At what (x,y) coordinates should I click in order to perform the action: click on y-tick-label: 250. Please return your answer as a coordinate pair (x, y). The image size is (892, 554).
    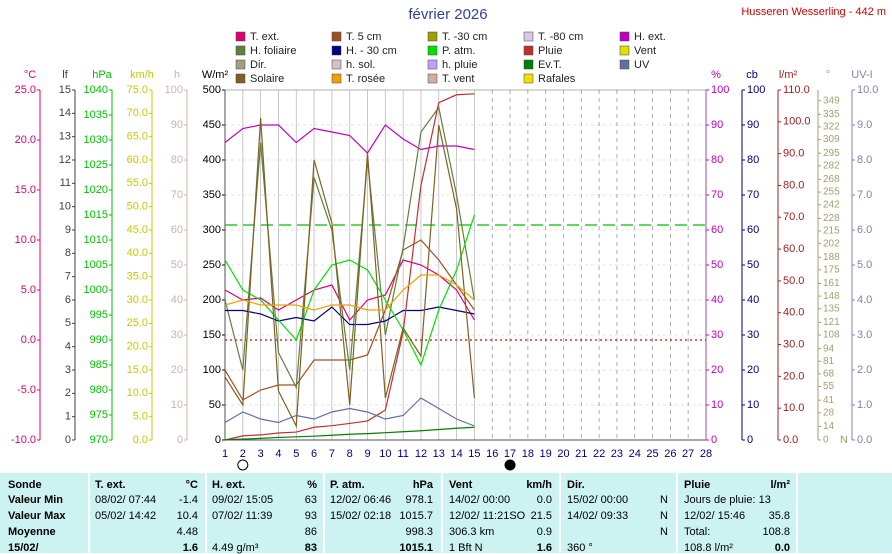
    Looking at the image, I should click on (212, 265).